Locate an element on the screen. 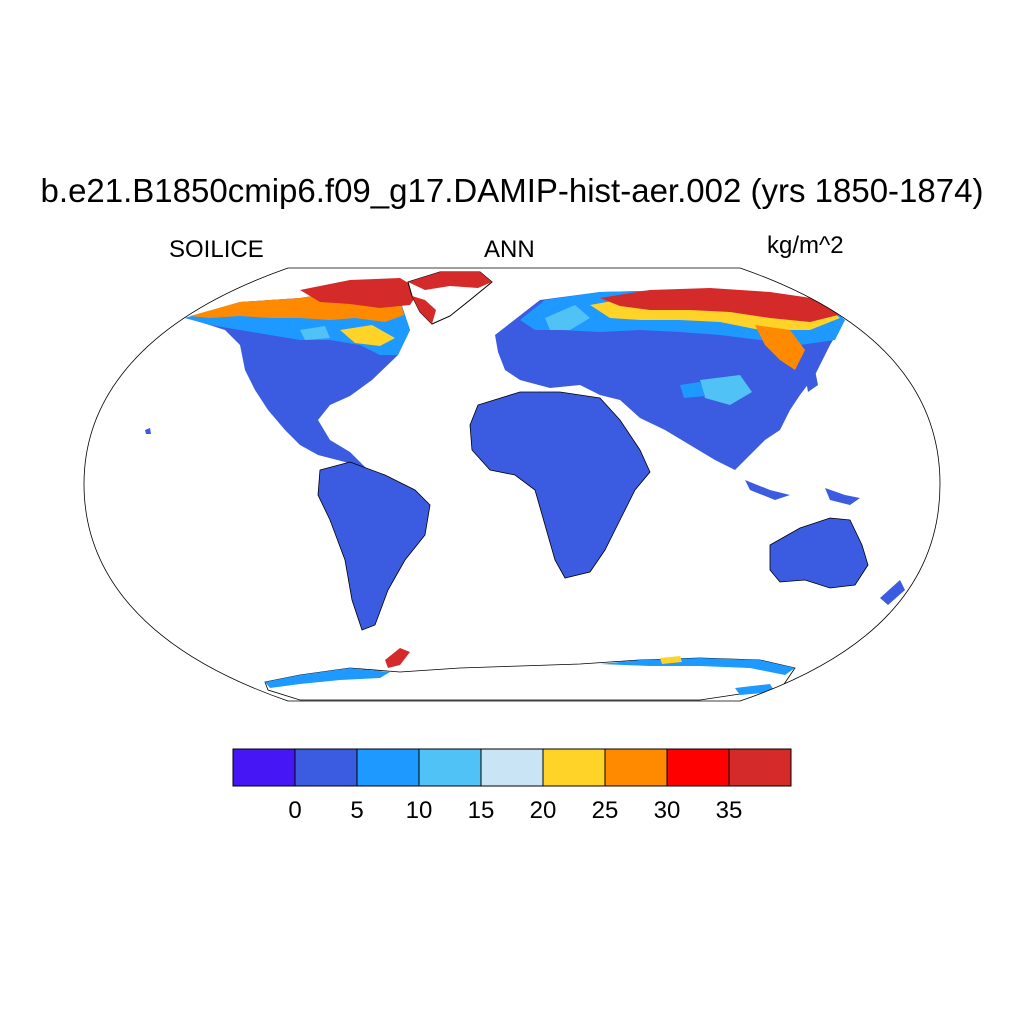 This screenshot has width=1024, height=1024. north-america is located at coordinates (302, 374).